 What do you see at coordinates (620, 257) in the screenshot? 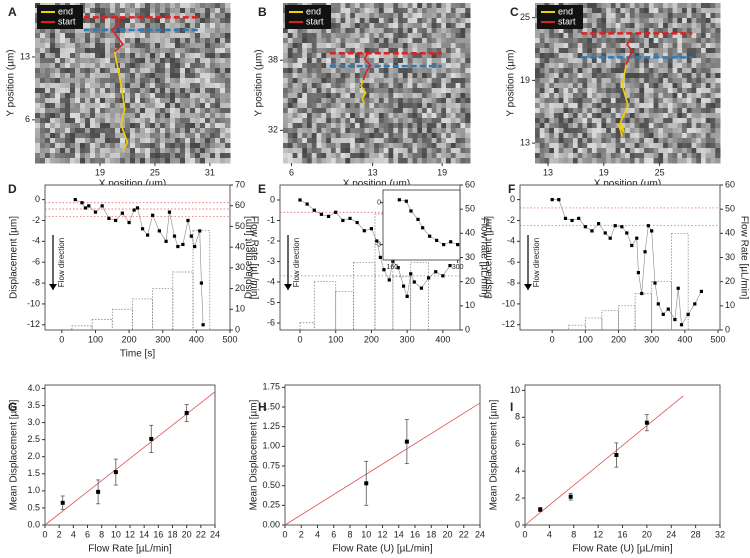
I see `plot-frame` at bounding box center [620, 257].